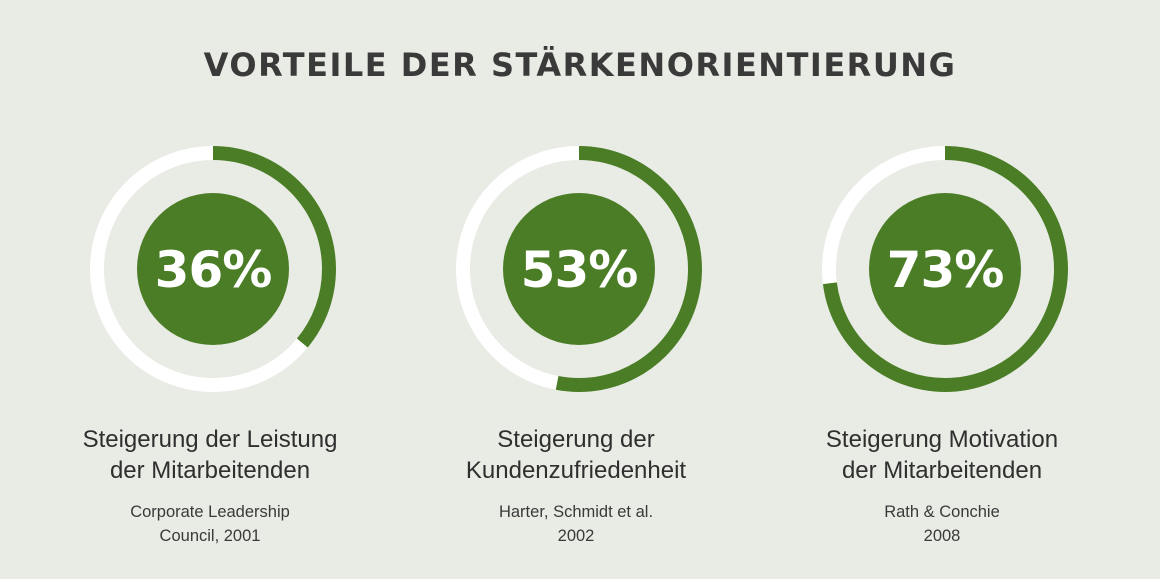  I want to click on progress-ring: 36%, so click(213, 269).